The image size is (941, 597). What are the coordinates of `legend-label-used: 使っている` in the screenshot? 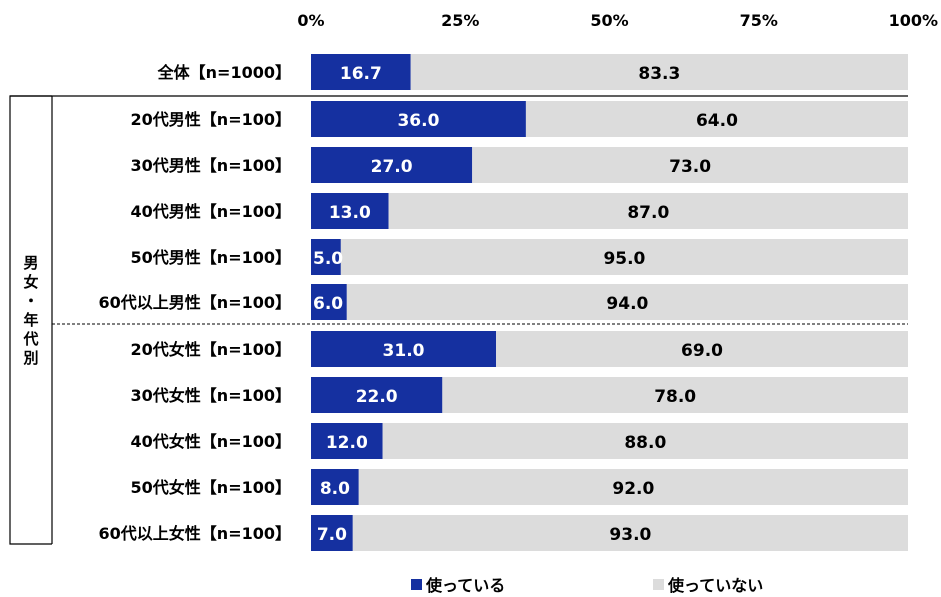 It's located at (466, 585).